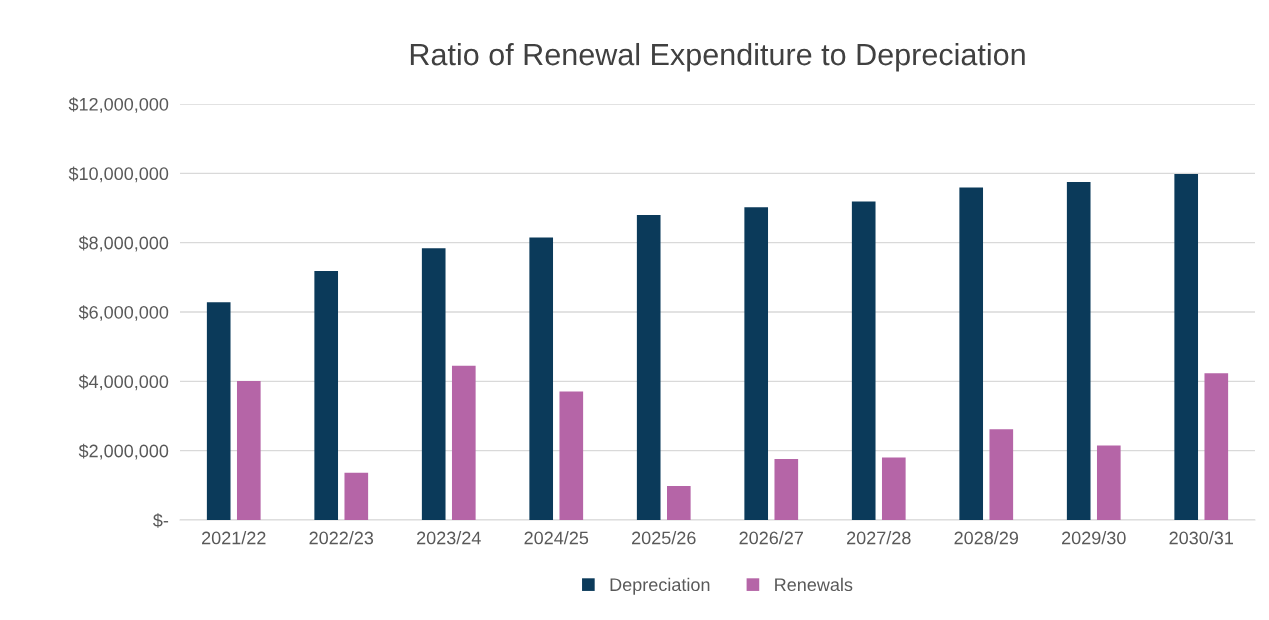  I want to click on x-tick-label: 2022/23, so click(341, 538).